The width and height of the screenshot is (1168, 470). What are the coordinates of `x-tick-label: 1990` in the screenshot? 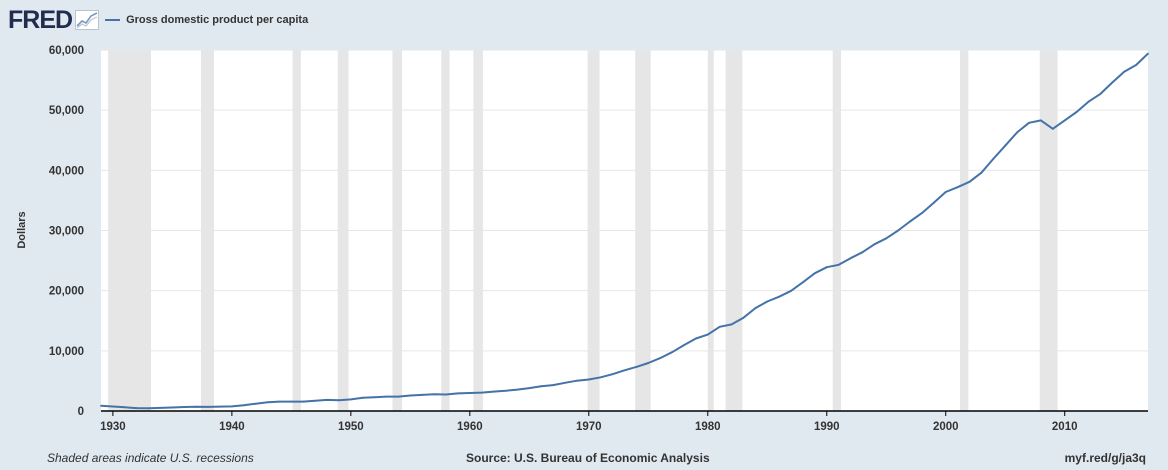 It's located at (827, 427).